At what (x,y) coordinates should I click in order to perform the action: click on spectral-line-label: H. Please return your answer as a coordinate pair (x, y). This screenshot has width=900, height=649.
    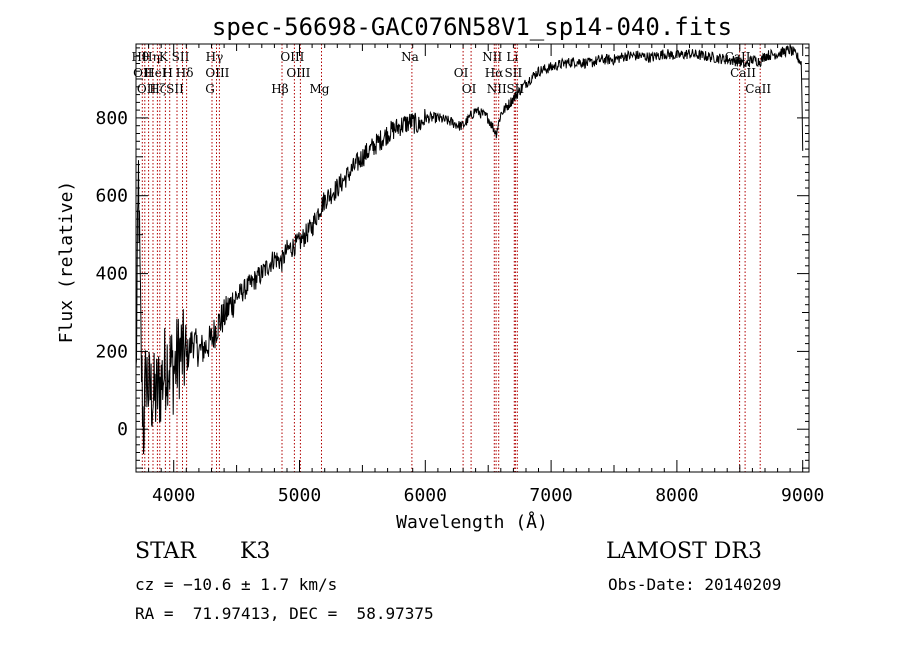
    Looking at the image, I should click on (167, 73).